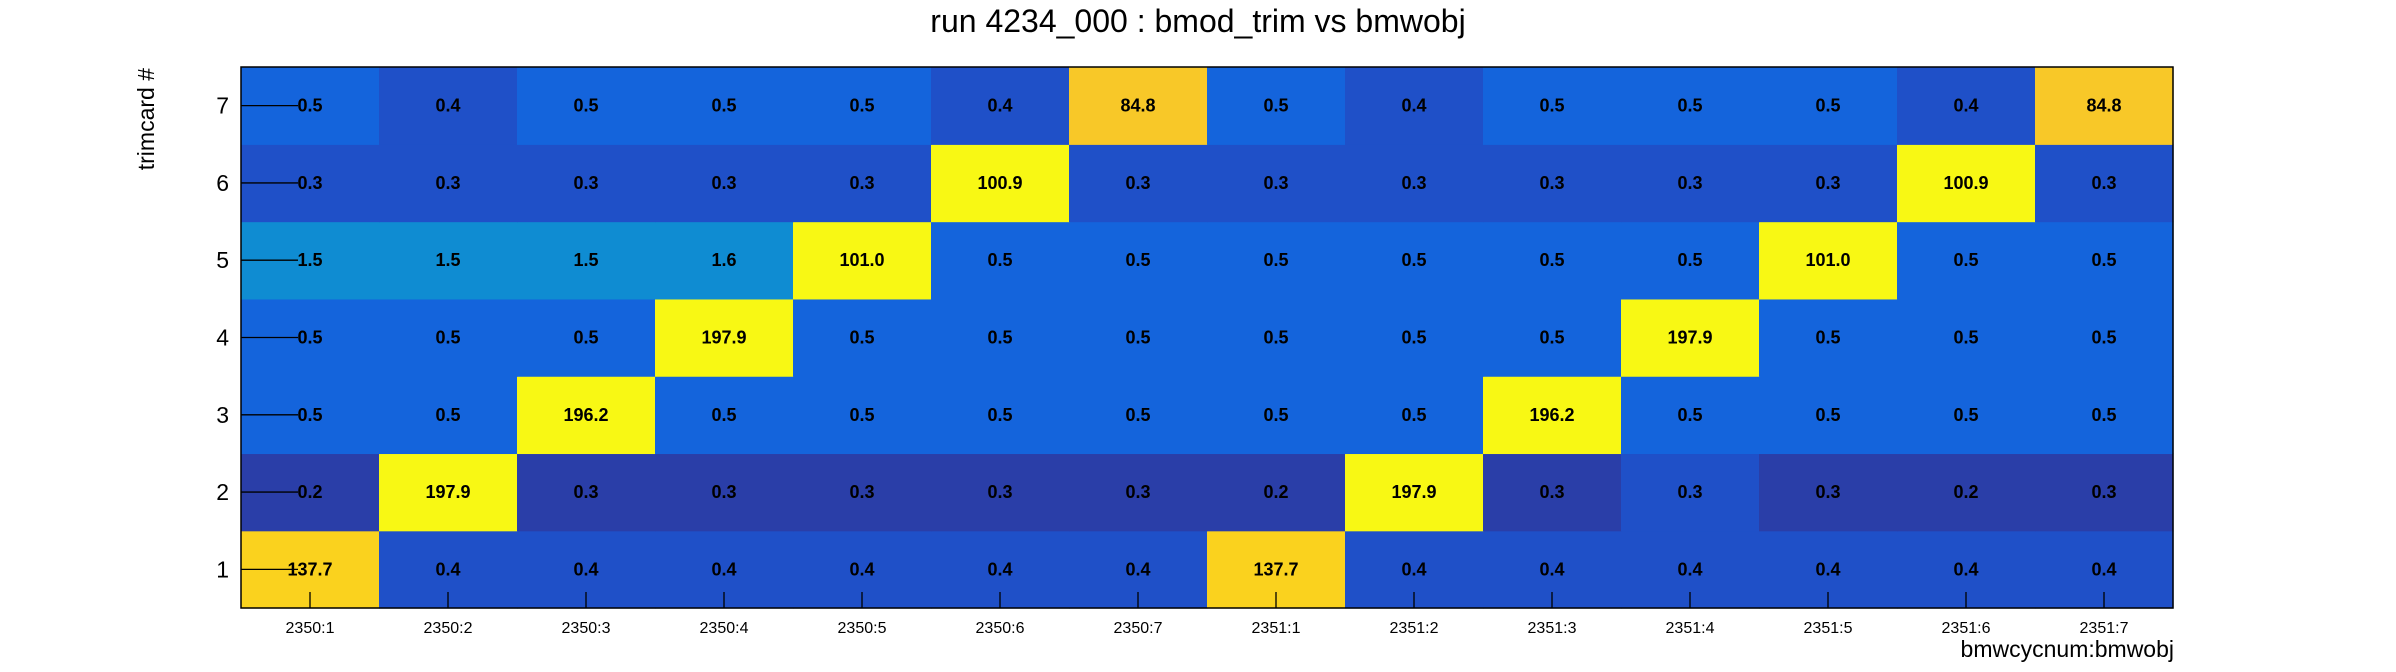 The width and height of the screenshot is (2396, 672). I want to click on y-tick-label: 6, so click(222, 183).